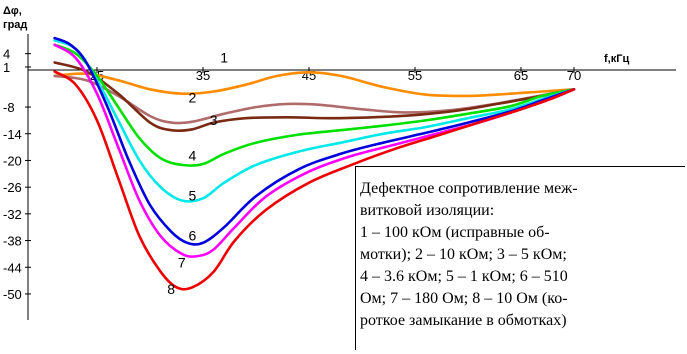 This screenshot has width=687, height=354. Describe the element at coordinates (464, 276) in the screenshot. I see `legend-line: 4 – 3.6 кОм; 5 – 1 кОм; 6 – 510` at that location.